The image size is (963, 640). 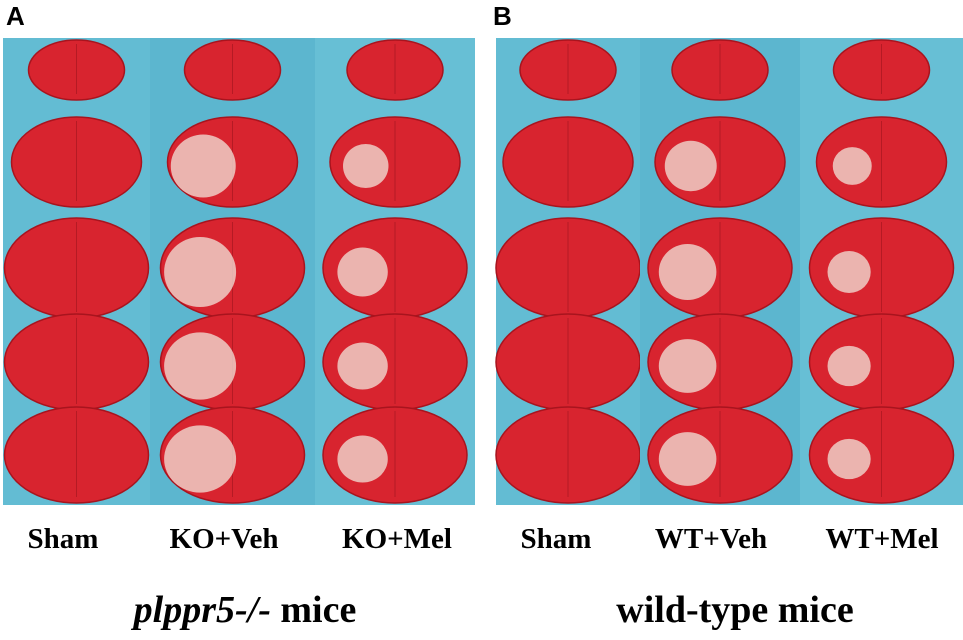 What do you see at coordinates (734, 610) in the screenshot?
I see `caption: wild-type mice` at bounding box center [734, 610].